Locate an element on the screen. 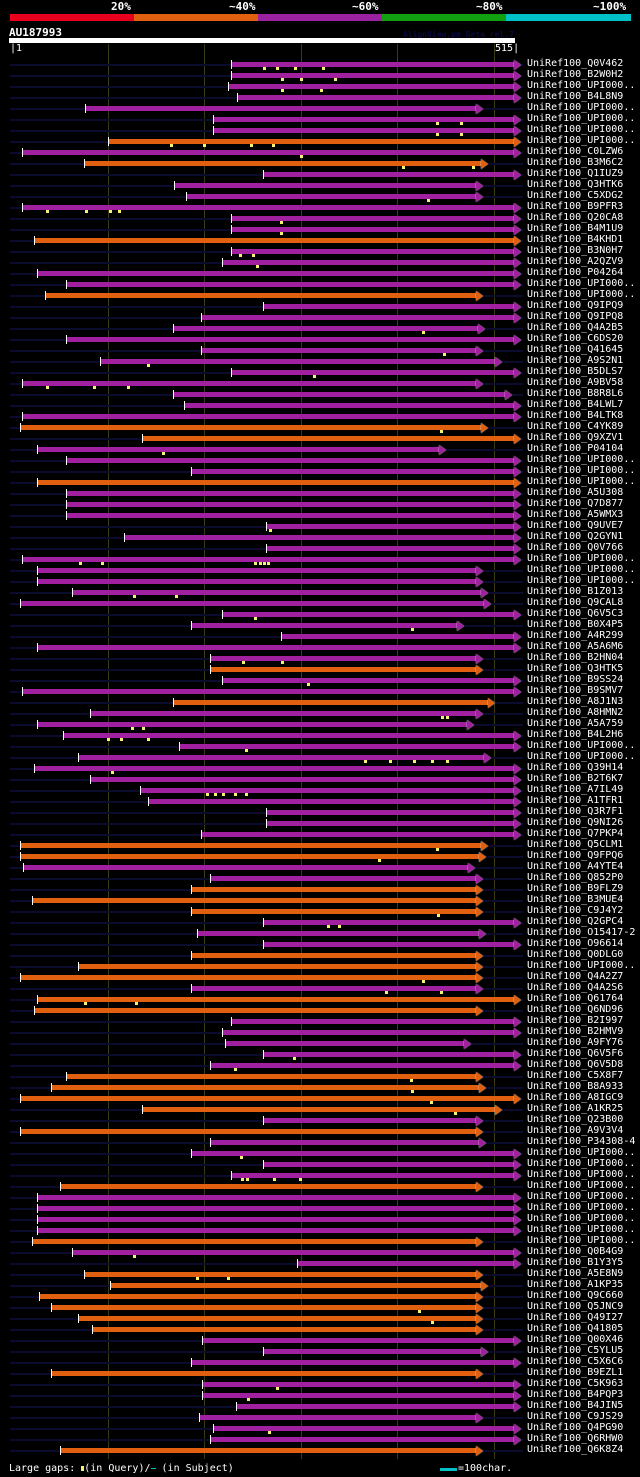 Image resolution: width=640 pixels, height=1477 pixels. hit-label: UniRef100_Q9C660 is located at coordinates (575, 1295).